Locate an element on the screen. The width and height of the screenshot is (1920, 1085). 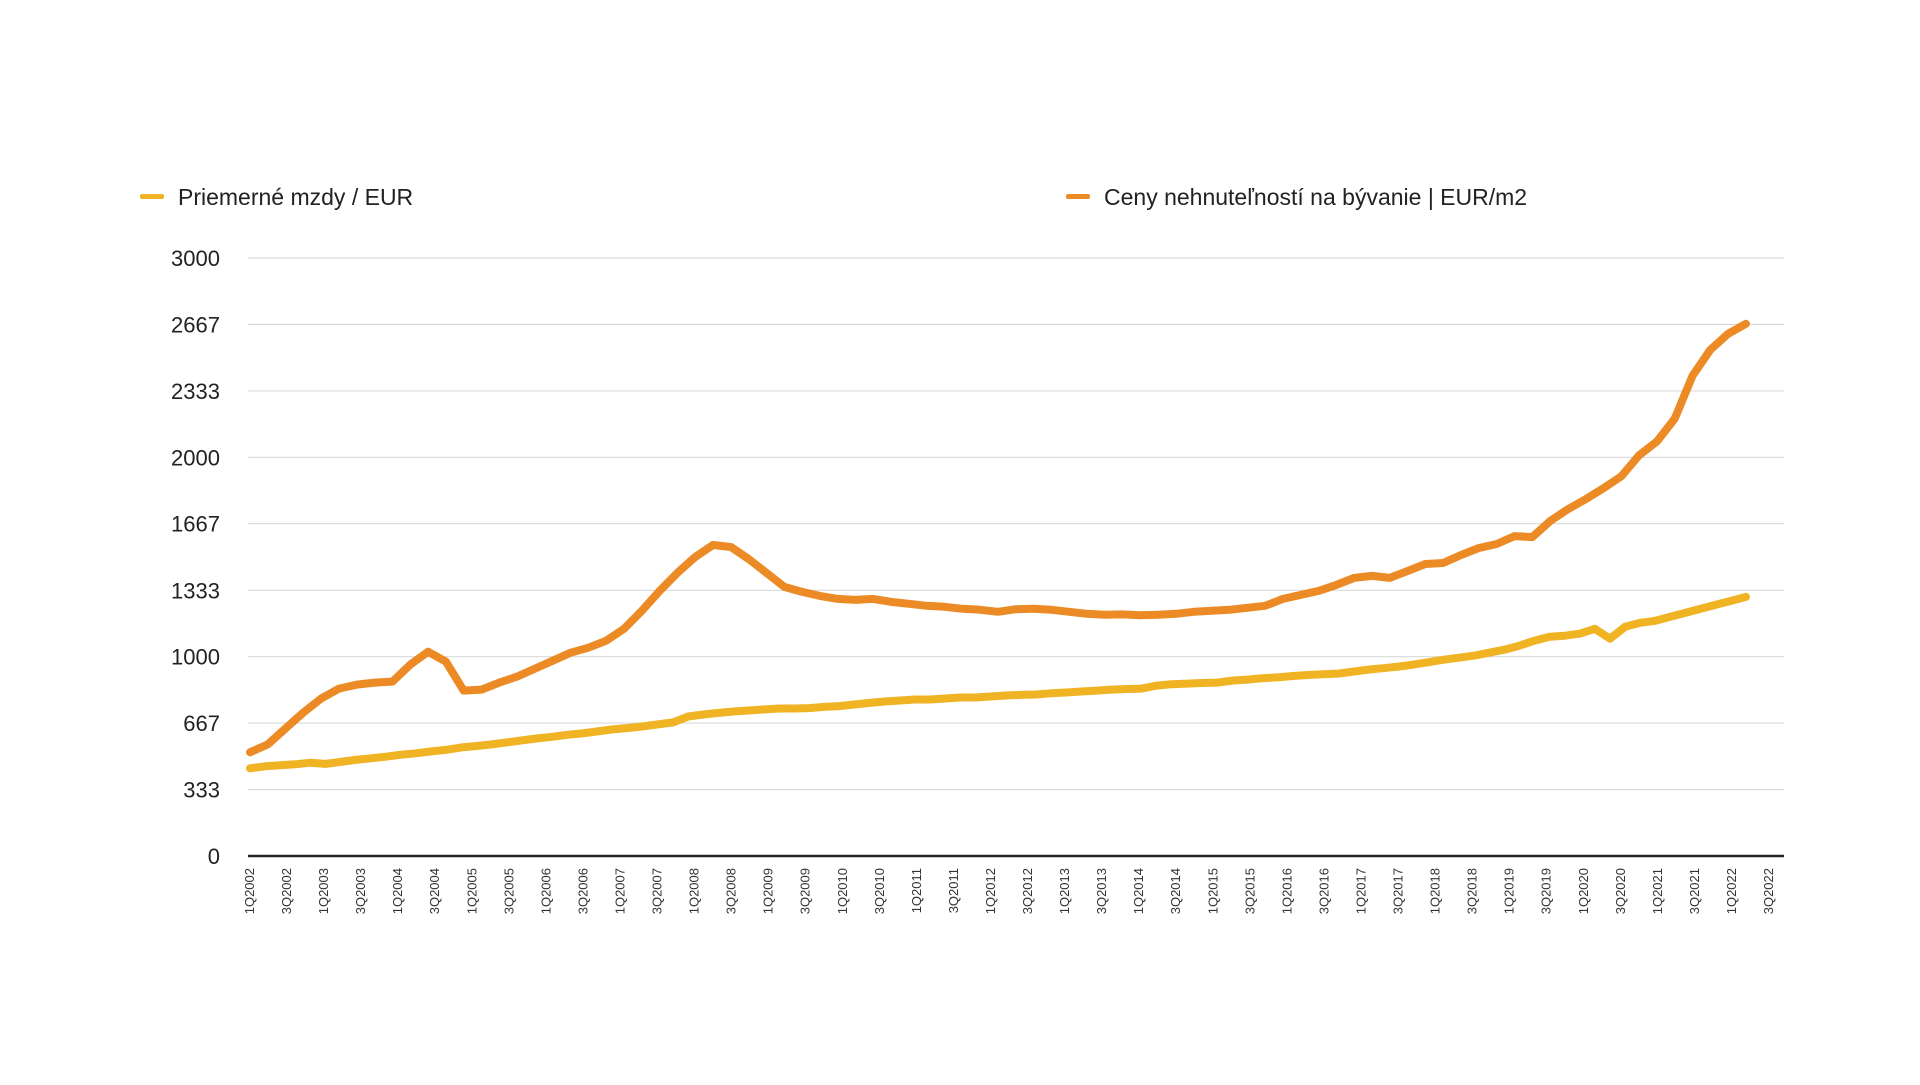
x-tick-label: 3Q2019 is located at coordinates (1546, 891).